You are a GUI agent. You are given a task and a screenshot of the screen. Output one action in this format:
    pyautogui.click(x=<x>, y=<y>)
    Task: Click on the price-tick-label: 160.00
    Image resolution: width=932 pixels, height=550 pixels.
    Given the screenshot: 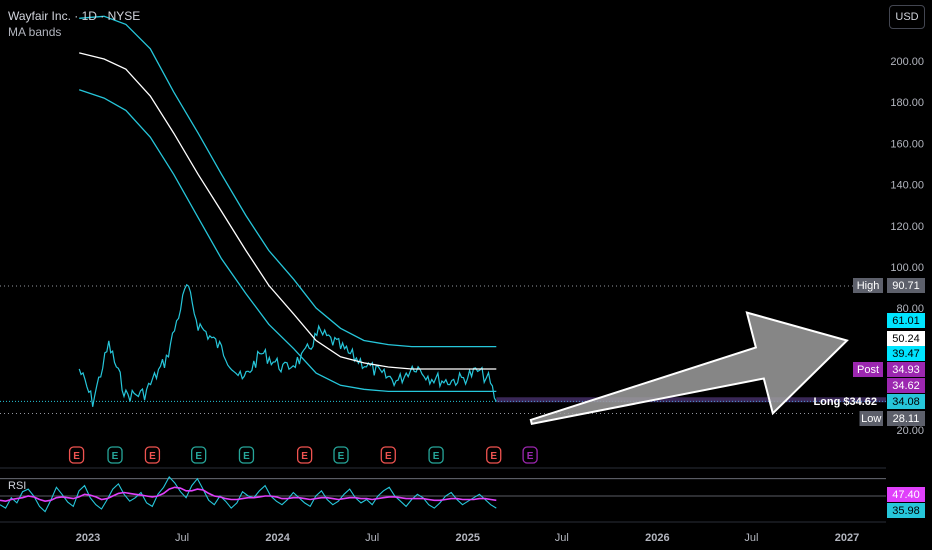 What is the action you would take?
    pyautogui.click(x=907, y=144)
    